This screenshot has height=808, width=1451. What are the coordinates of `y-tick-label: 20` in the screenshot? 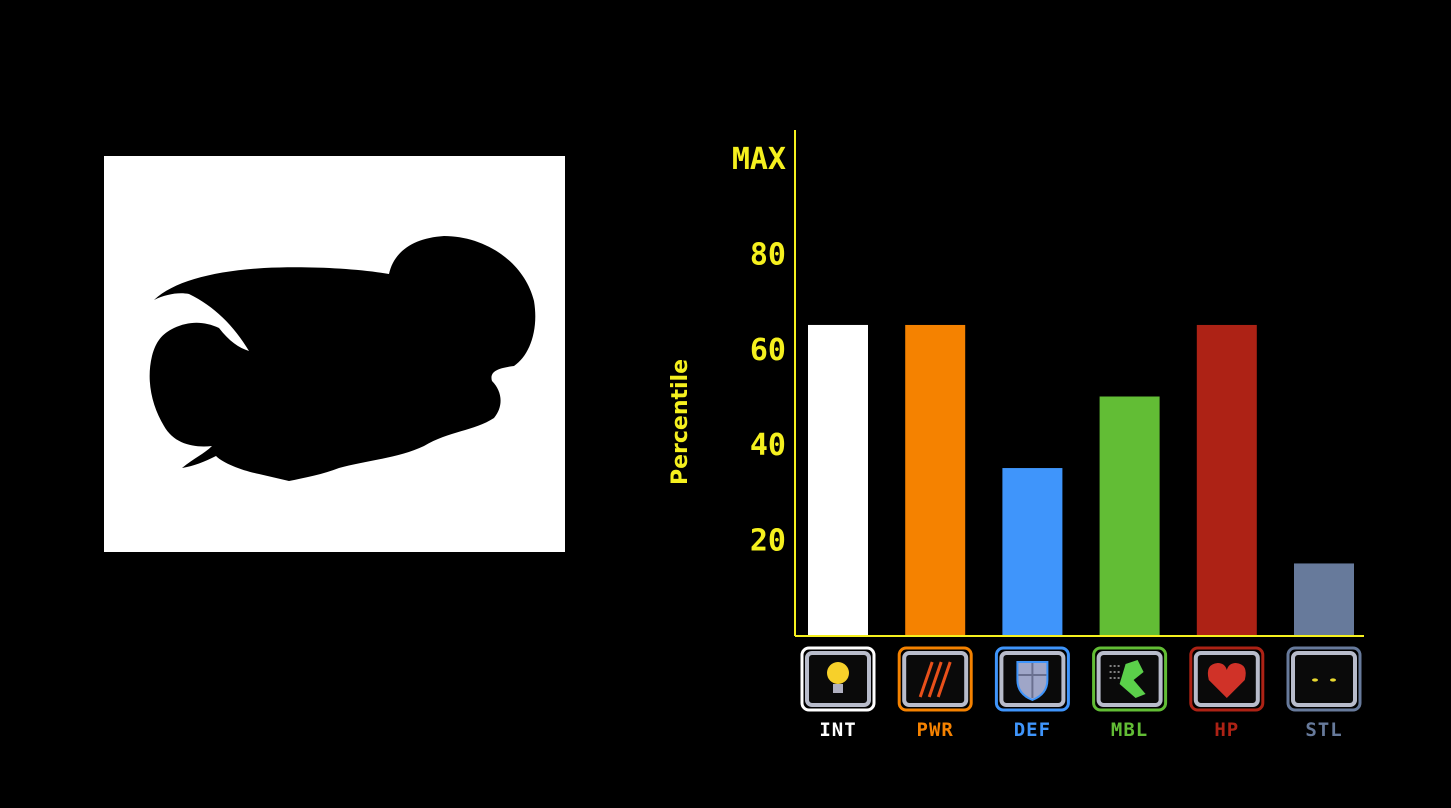 It's located at (768, 541).